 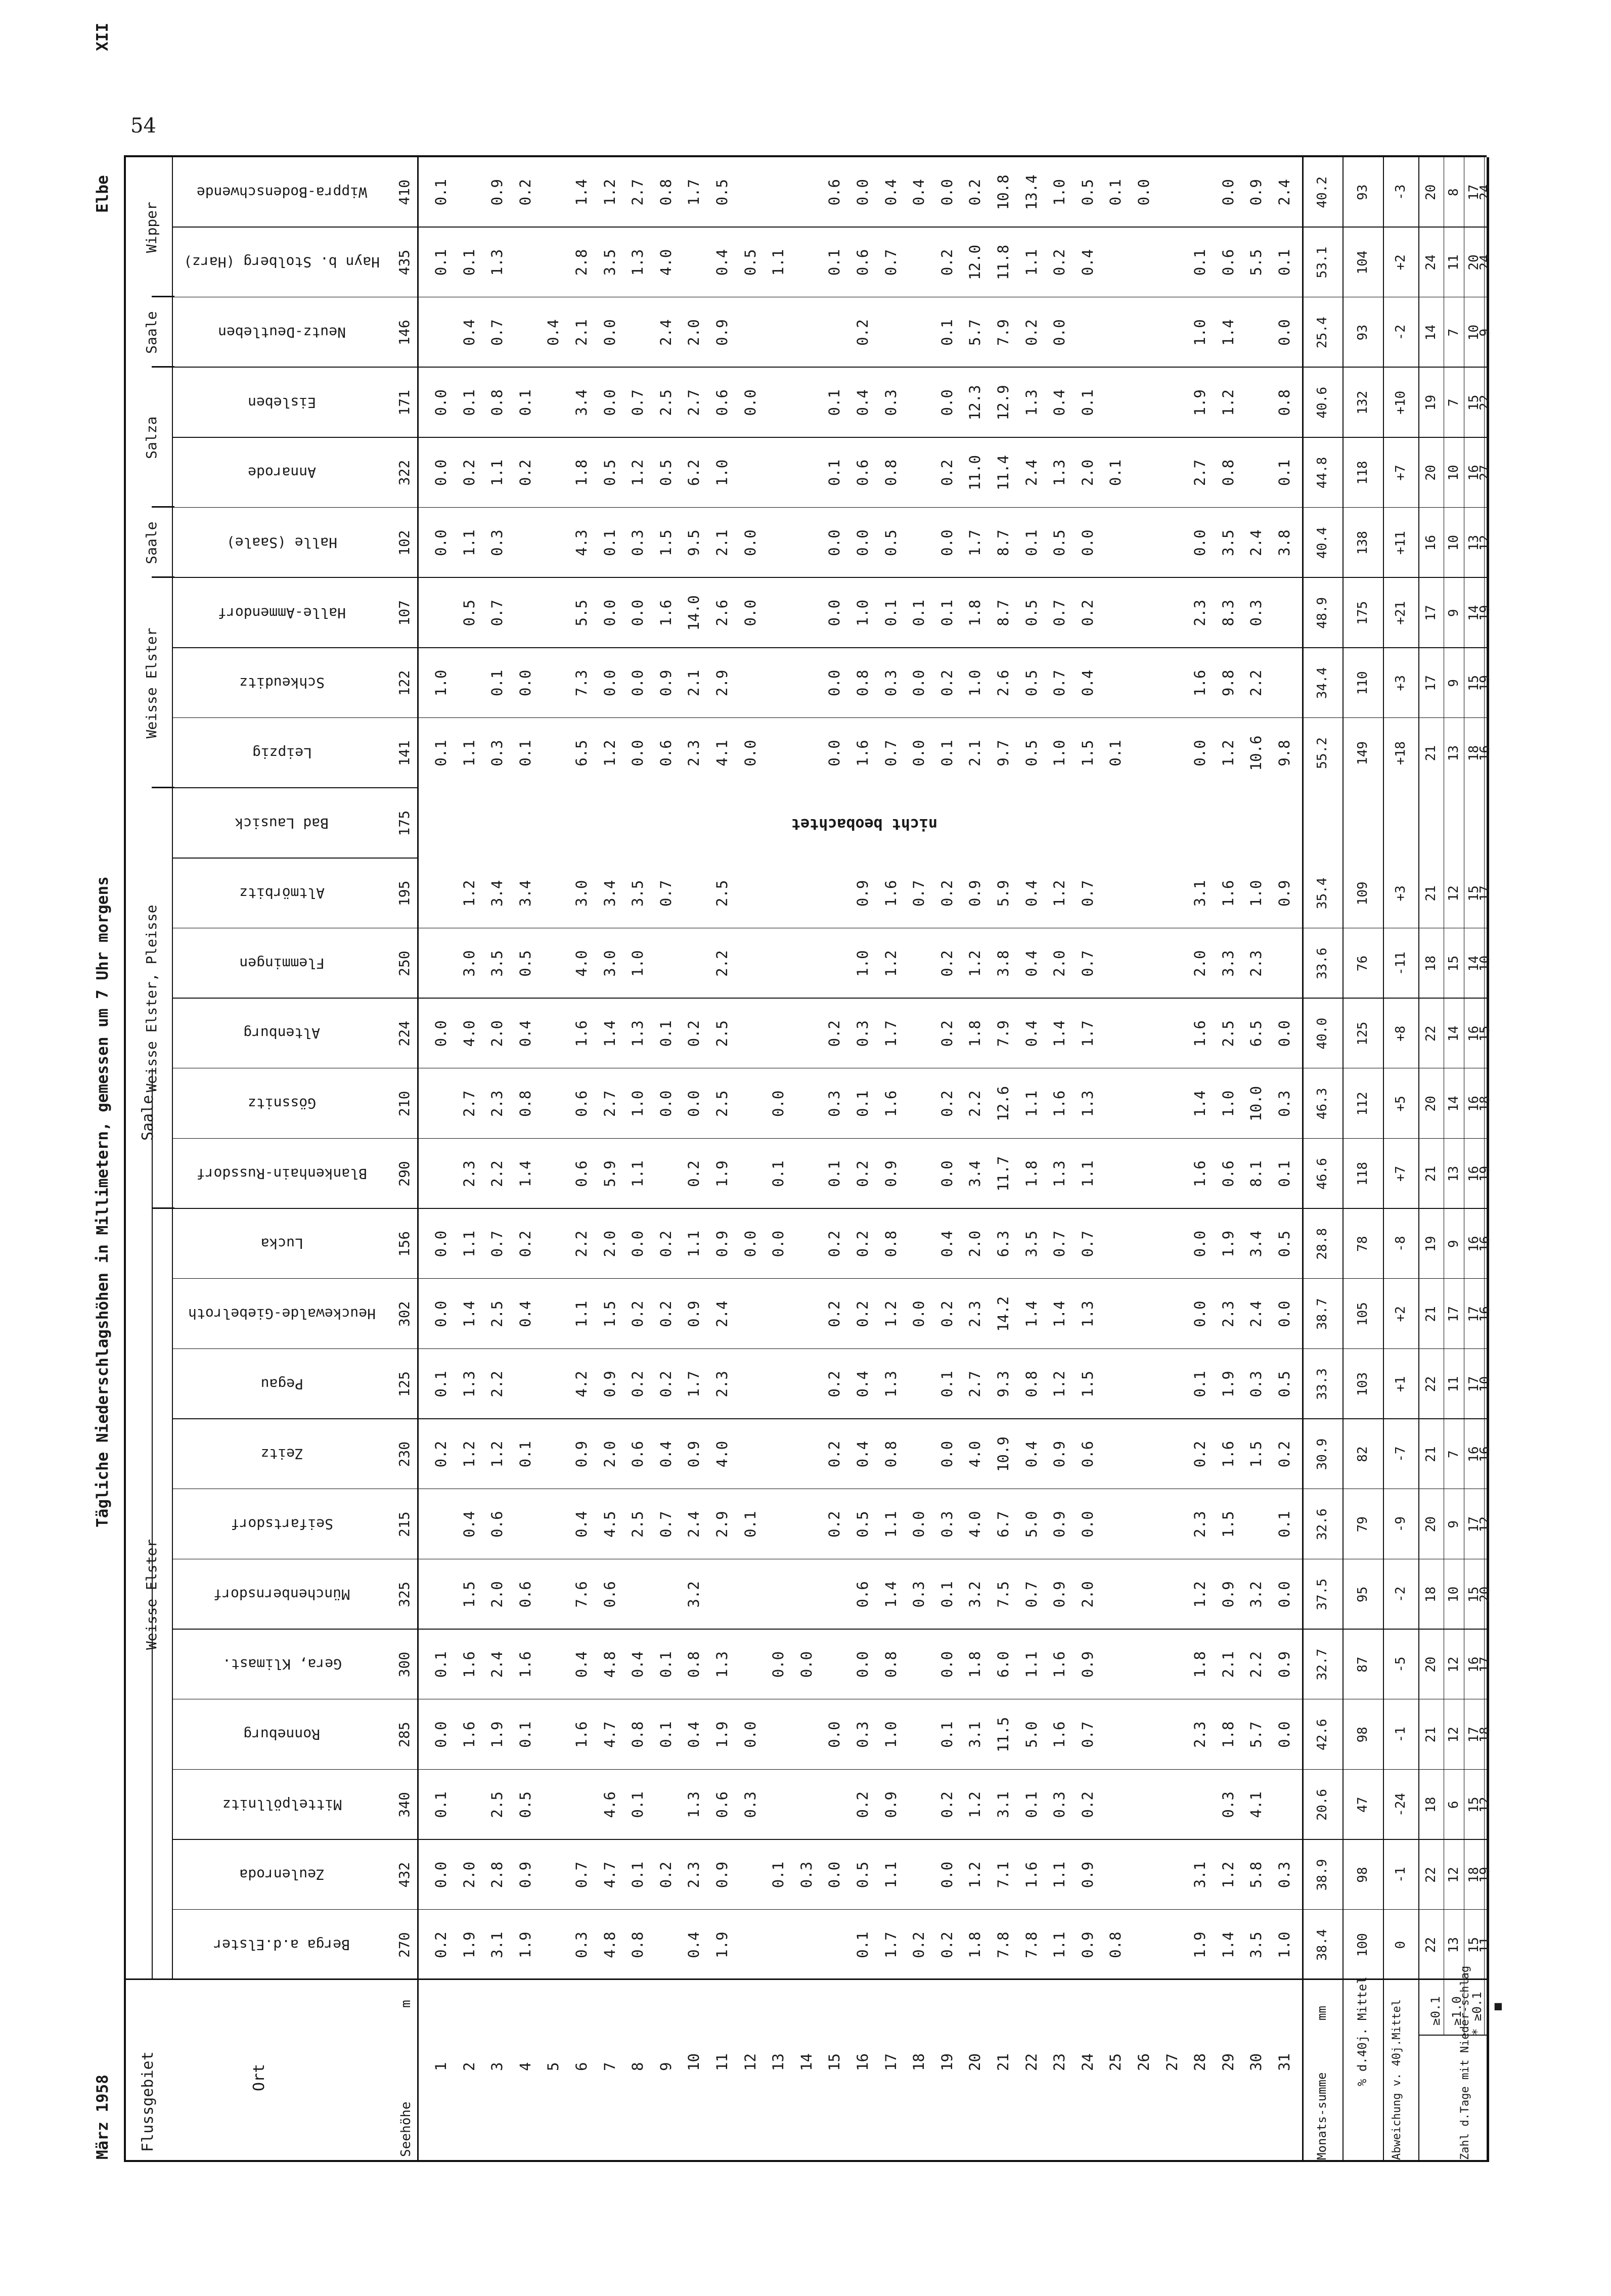 What do you see at coordinates (1453, 1804) in the screenshot?
I see `summary-d10-value: 6` at bounding box center [1453, 1804].